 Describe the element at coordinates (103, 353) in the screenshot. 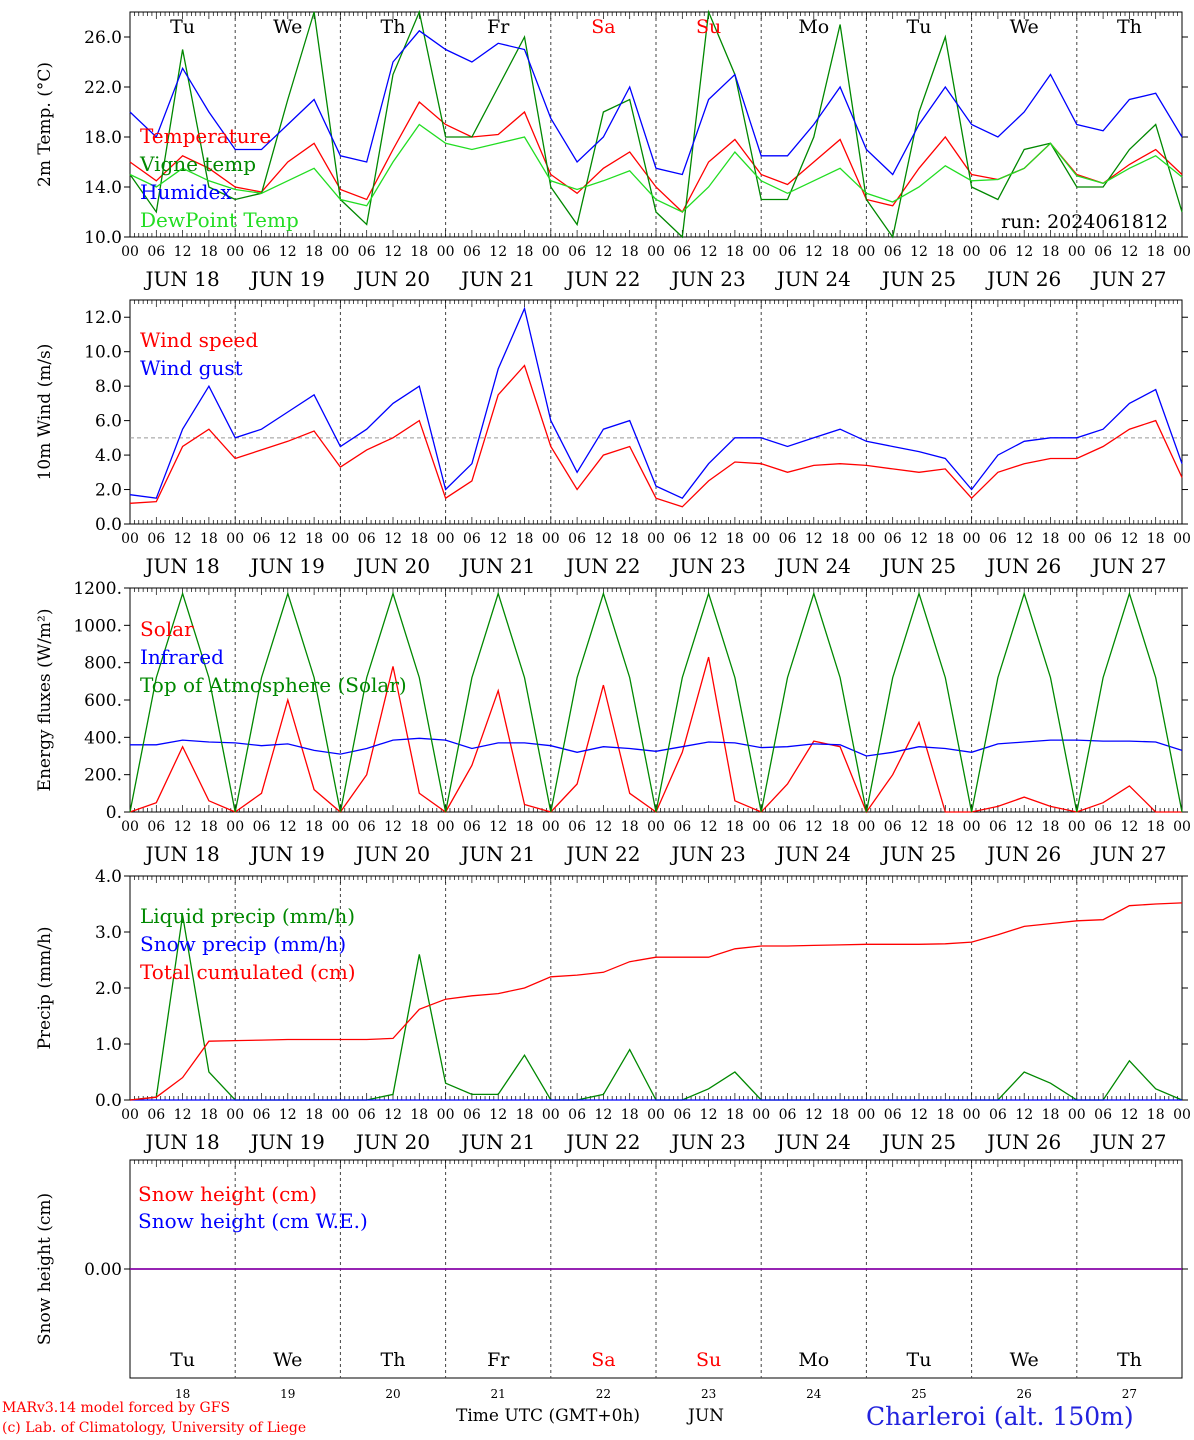

I see `y-tick-label: 10.0` at that location.